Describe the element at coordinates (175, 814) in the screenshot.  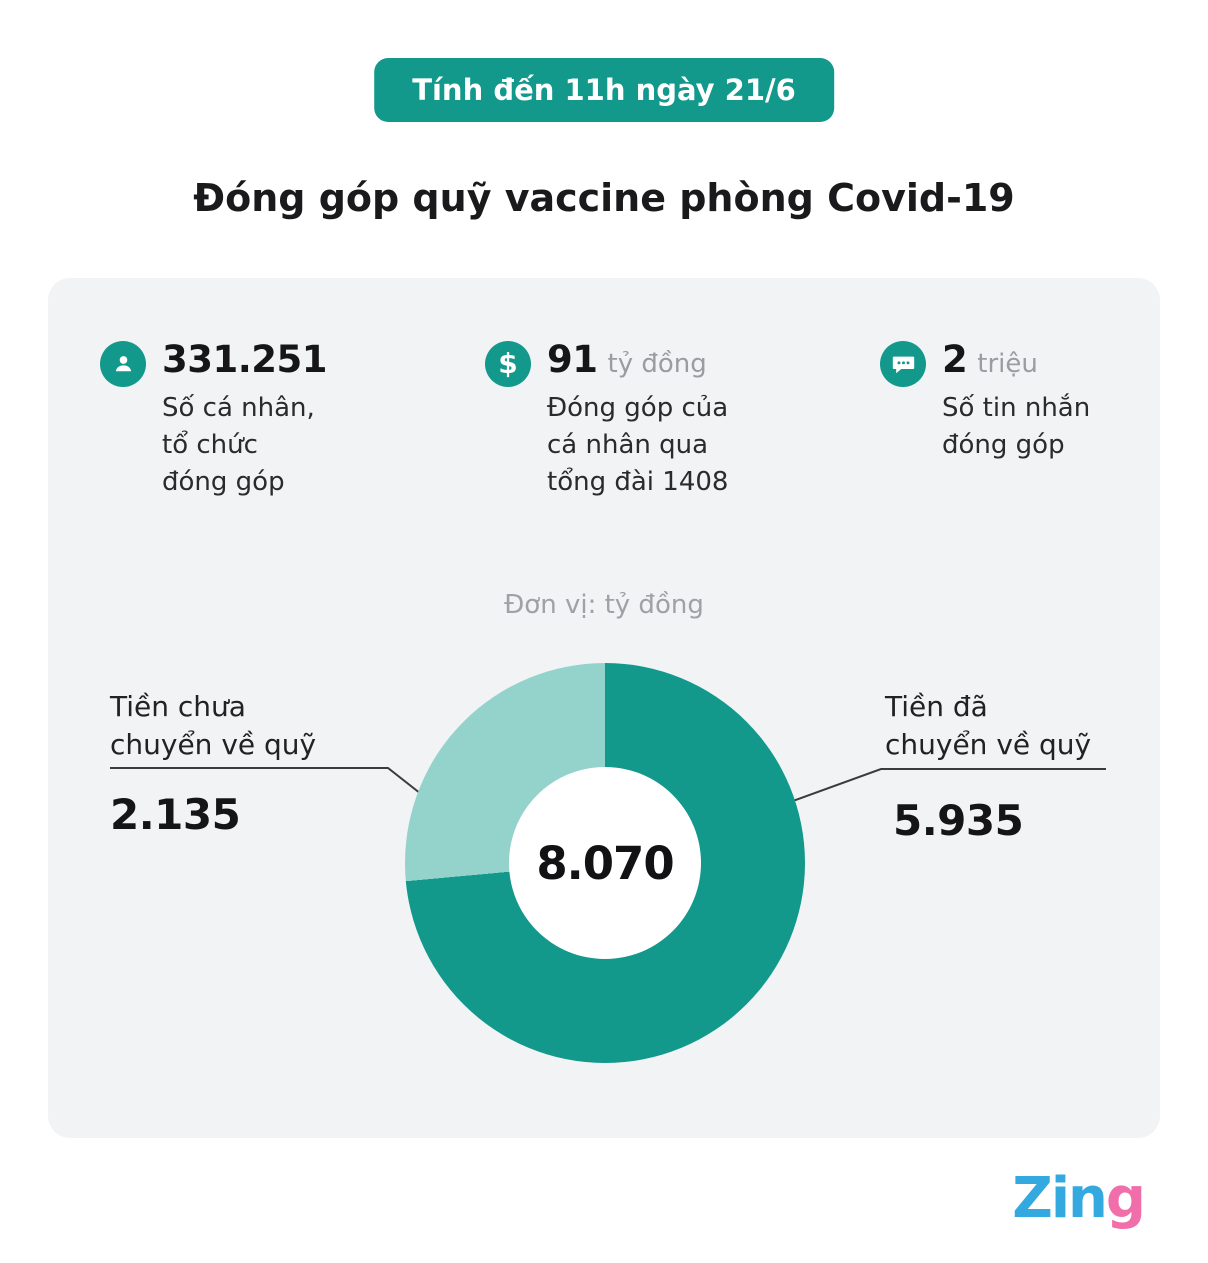
I see `callout-left-value: 2.135` at that location.